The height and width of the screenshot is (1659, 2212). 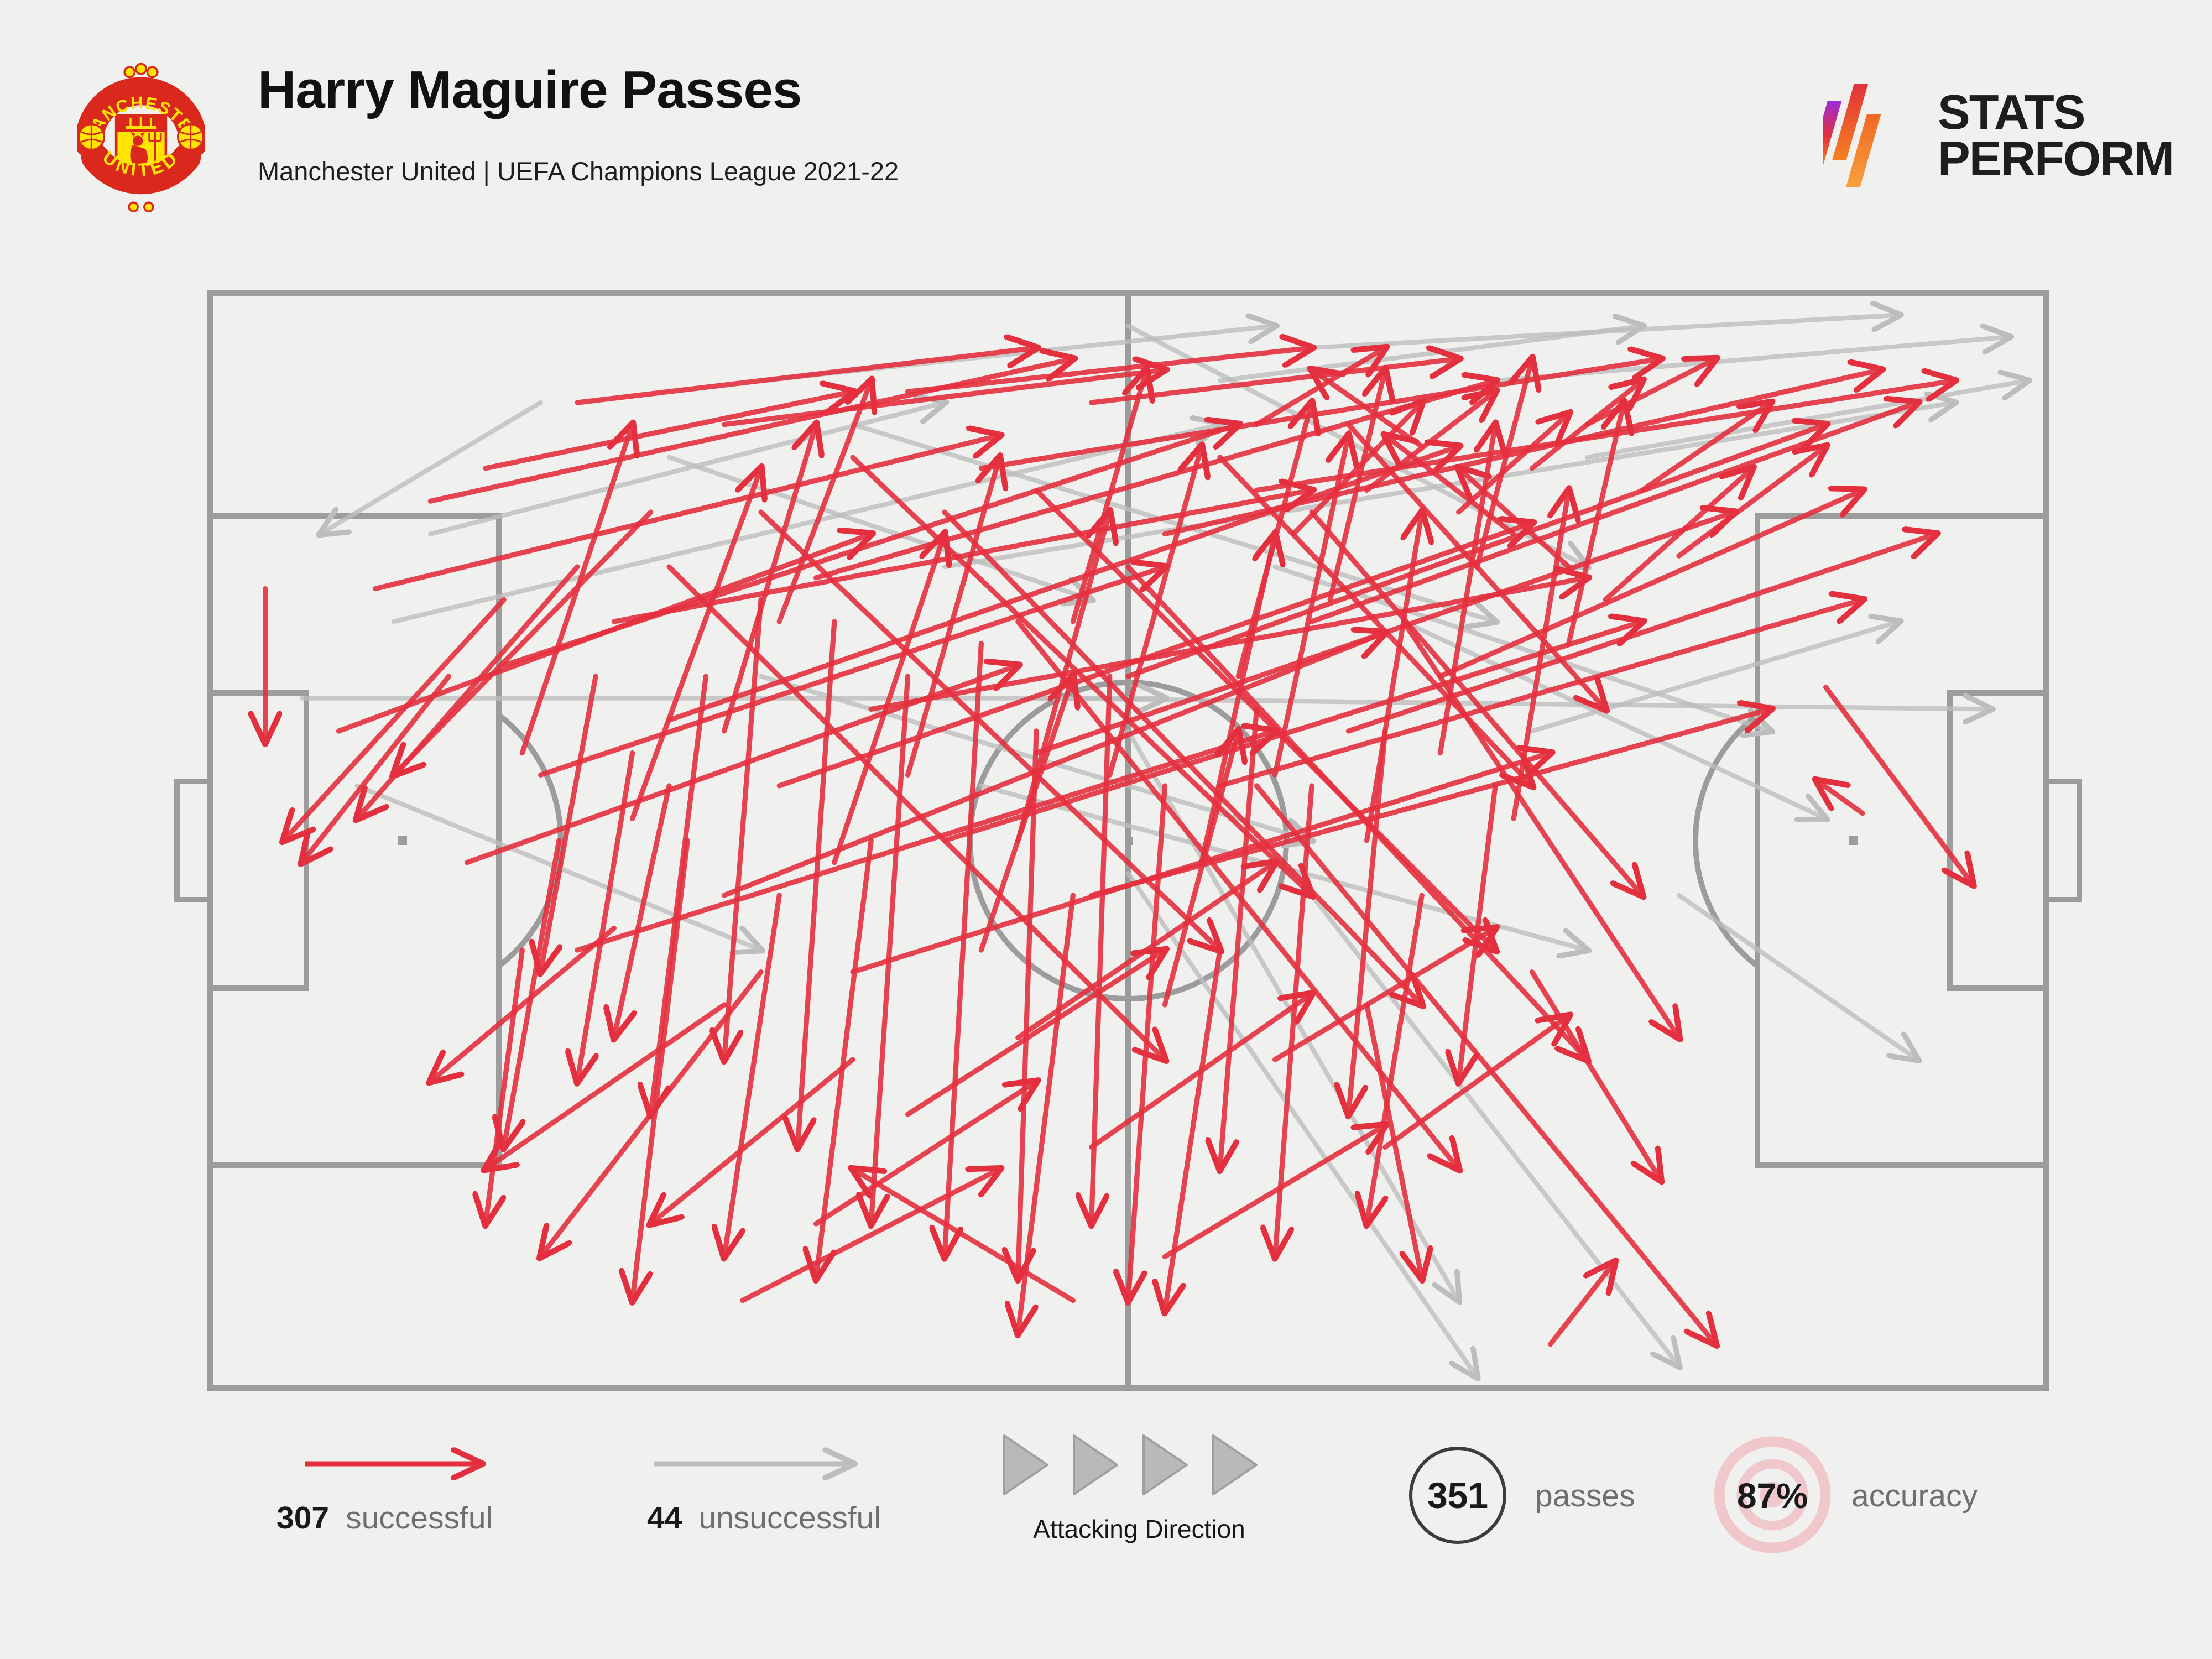 I want to click on penalty-area-left, so click(x=355, y=840).